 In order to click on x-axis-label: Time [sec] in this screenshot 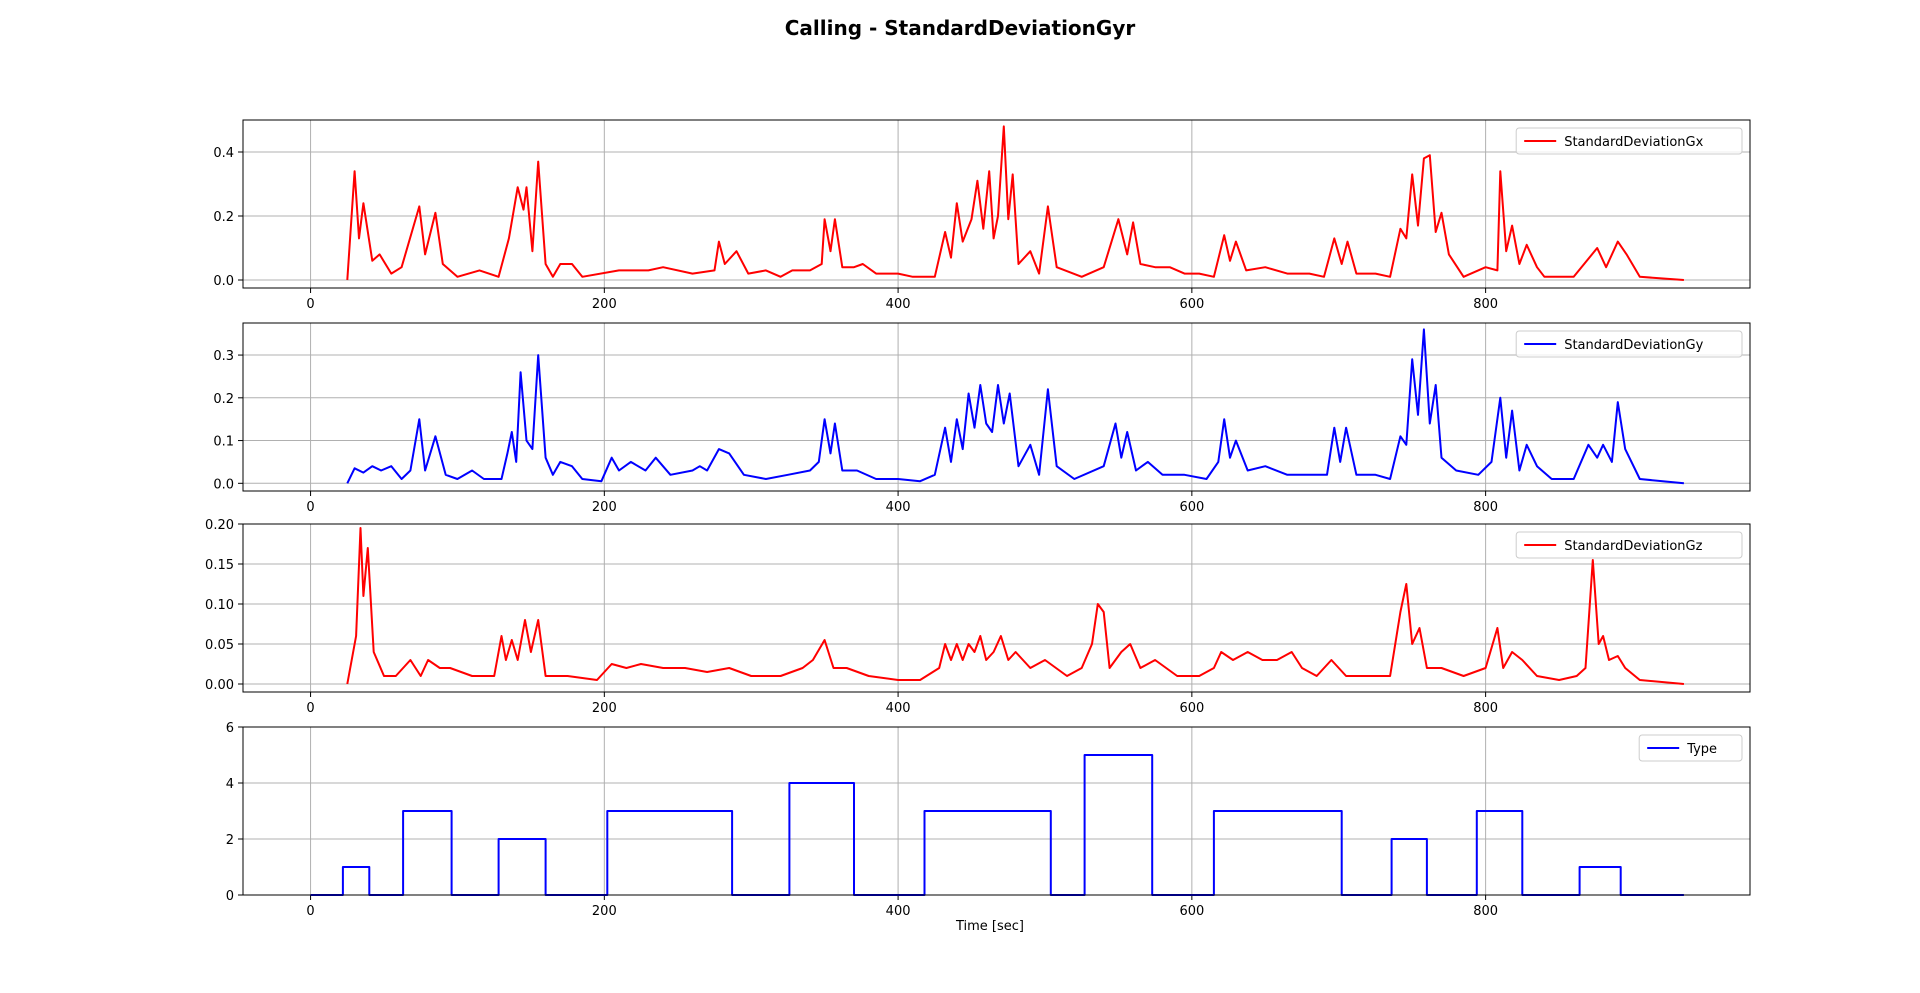, I will do `click(989, 926)`.